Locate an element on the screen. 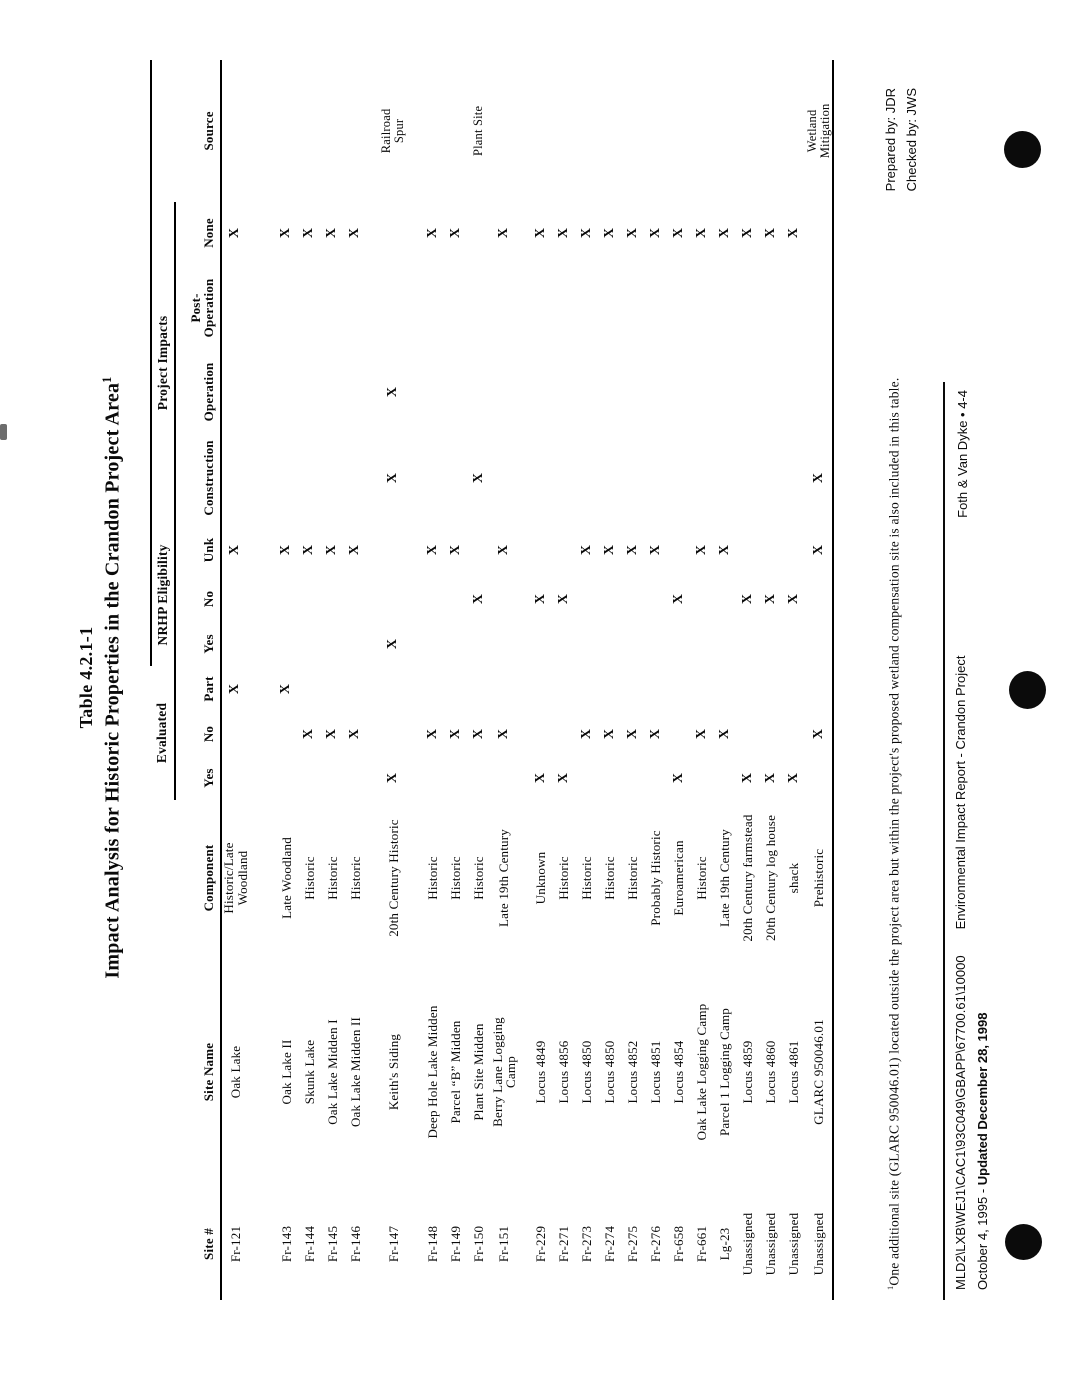 Image resolution: width=1068 pixels, height=1380 pixels. cell-site-number: Fr-151 is located at coordinates (504, 1244).